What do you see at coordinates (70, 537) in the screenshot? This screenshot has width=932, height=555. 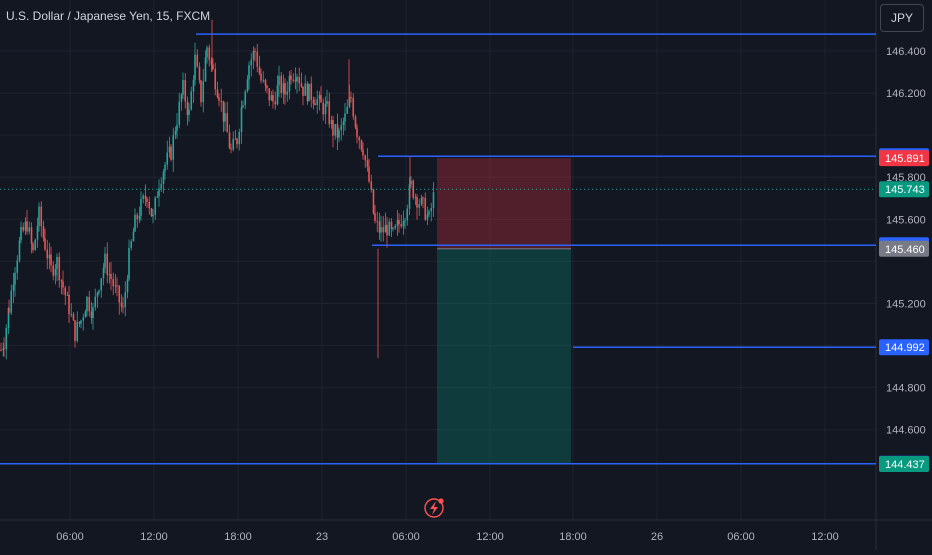 I see `time-tick-label: 06:00` at bounding box center [70, 537].